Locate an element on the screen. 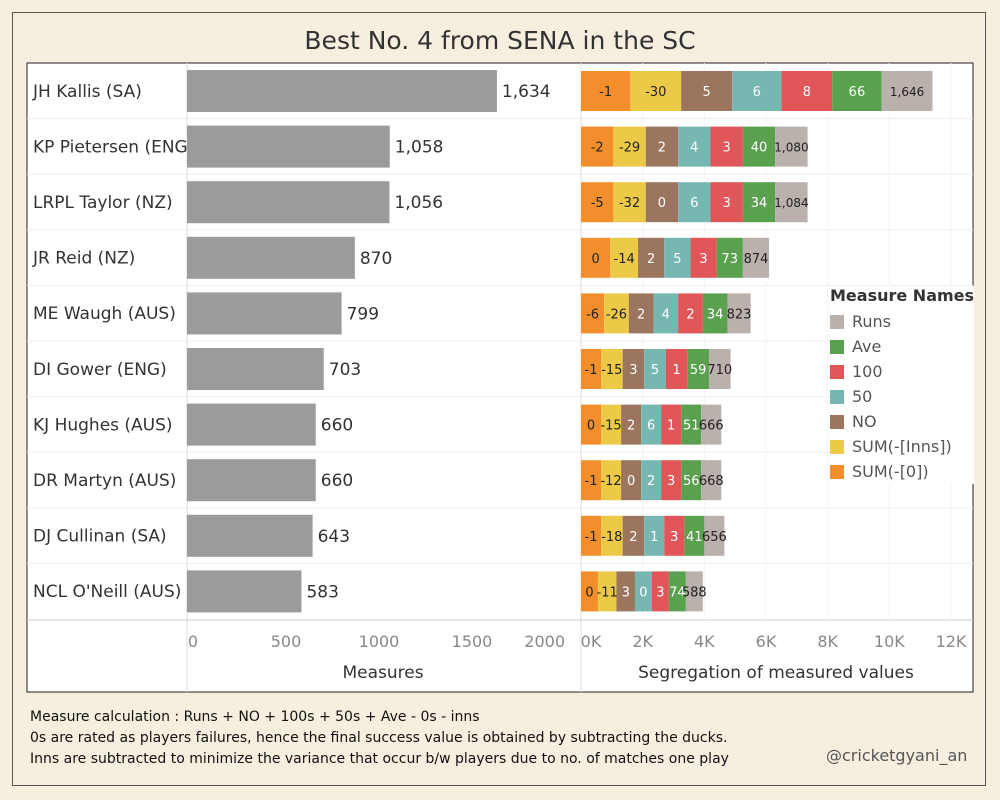 The height and width of the screenshot is (800, 1000). stack-segment-label: 823 is located at coordinates (739, 314).